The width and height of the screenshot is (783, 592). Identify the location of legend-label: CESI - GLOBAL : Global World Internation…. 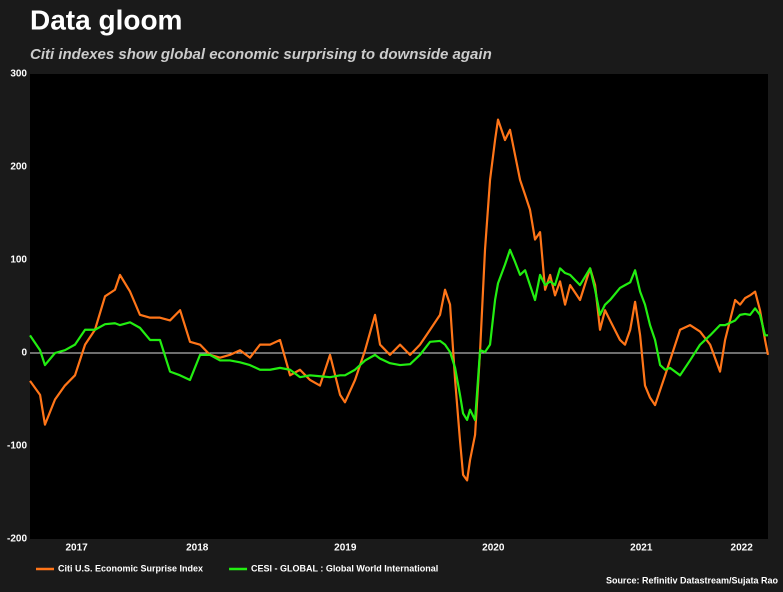
(344, 568).